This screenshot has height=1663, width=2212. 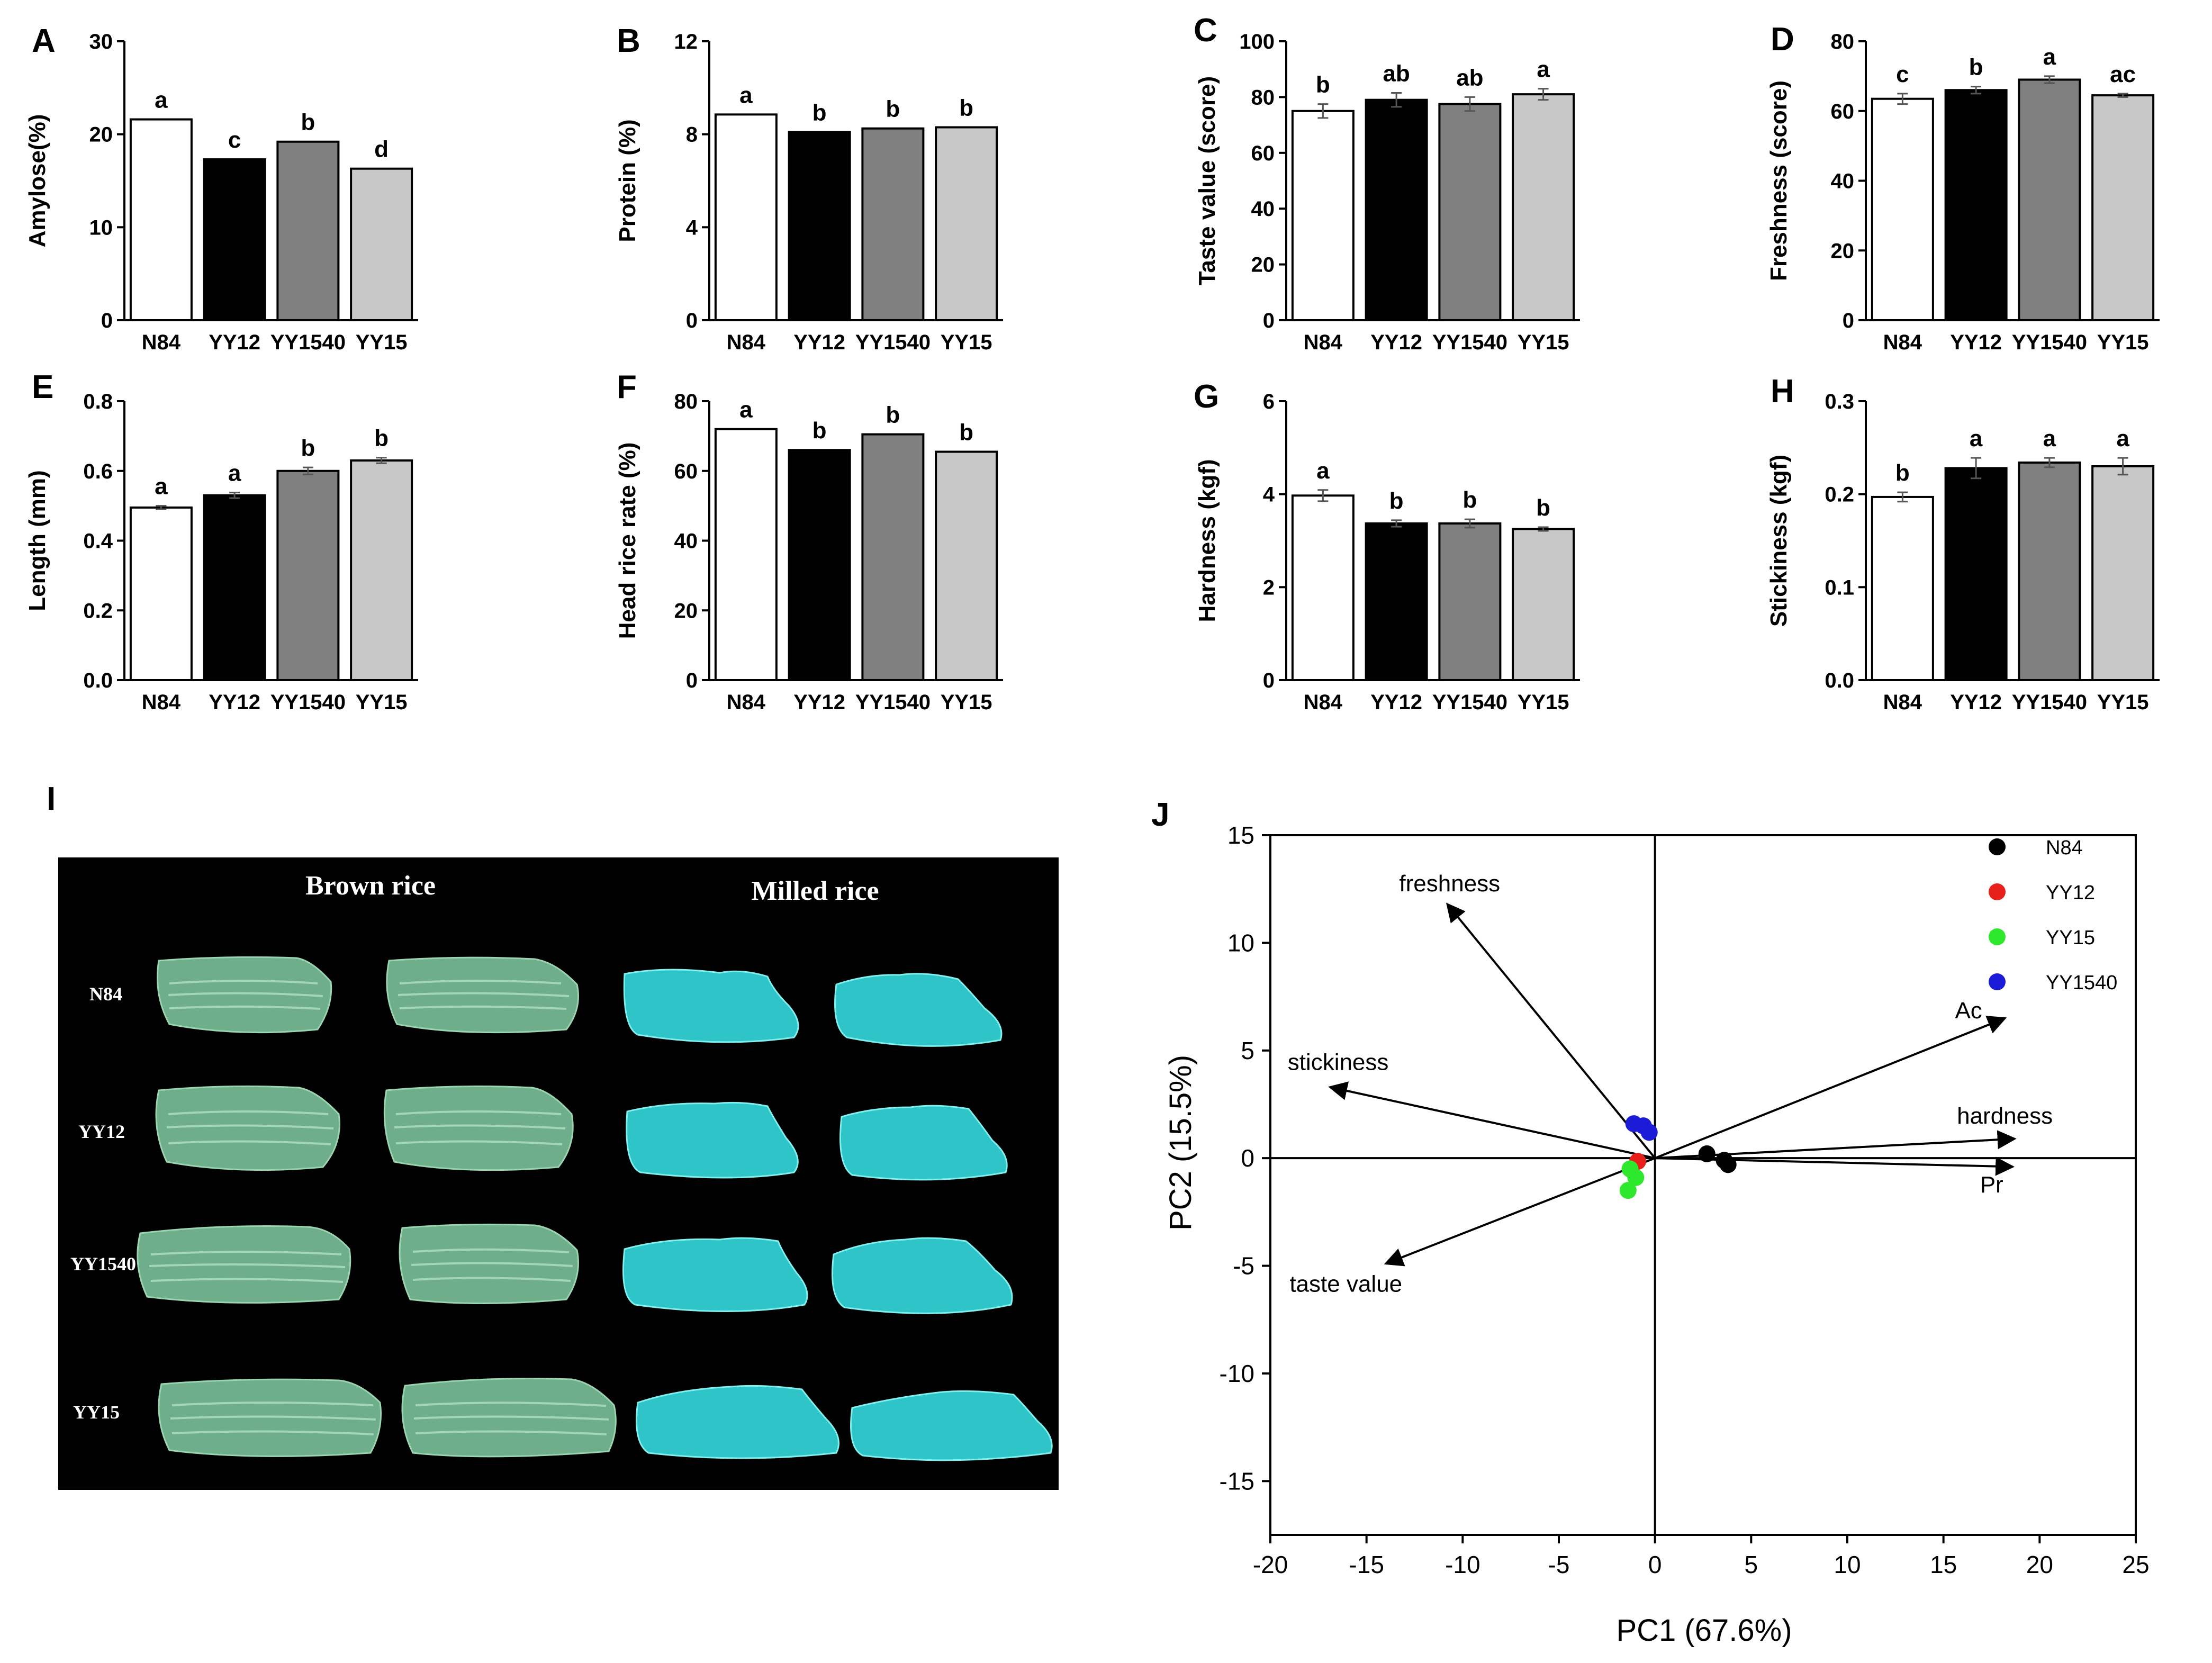 I want to click on x-tick-label-e-yy15: YY15, so click(x=382, y=702).